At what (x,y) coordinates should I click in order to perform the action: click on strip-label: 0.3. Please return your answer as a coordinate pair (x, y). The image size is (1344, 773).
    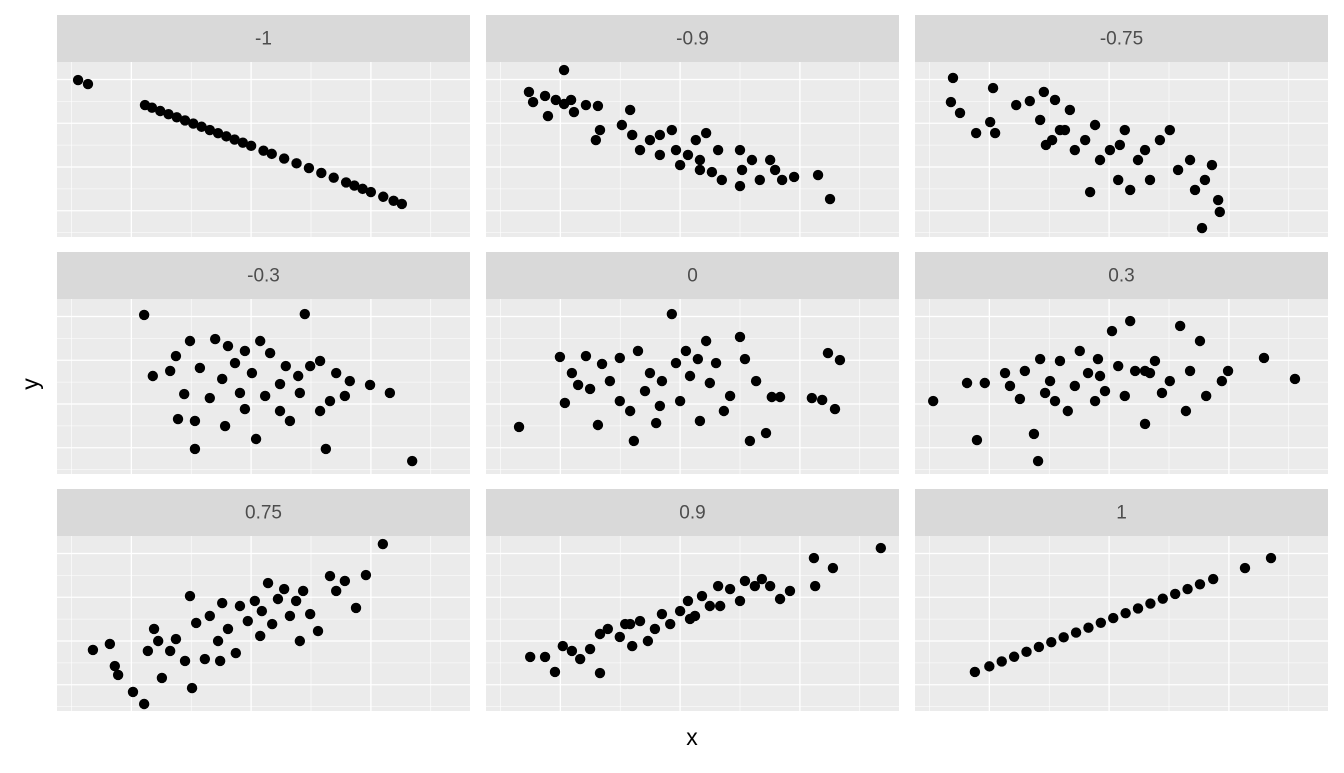
    Looking at the image, I should click on (1121, 276).